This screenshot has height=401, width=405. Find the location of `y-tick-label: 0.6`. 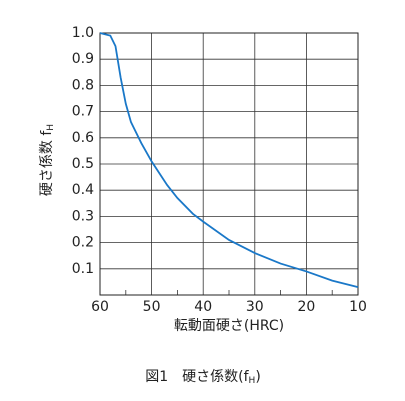

y-tick-label: 0.6 is located at coordinates (83, 138).